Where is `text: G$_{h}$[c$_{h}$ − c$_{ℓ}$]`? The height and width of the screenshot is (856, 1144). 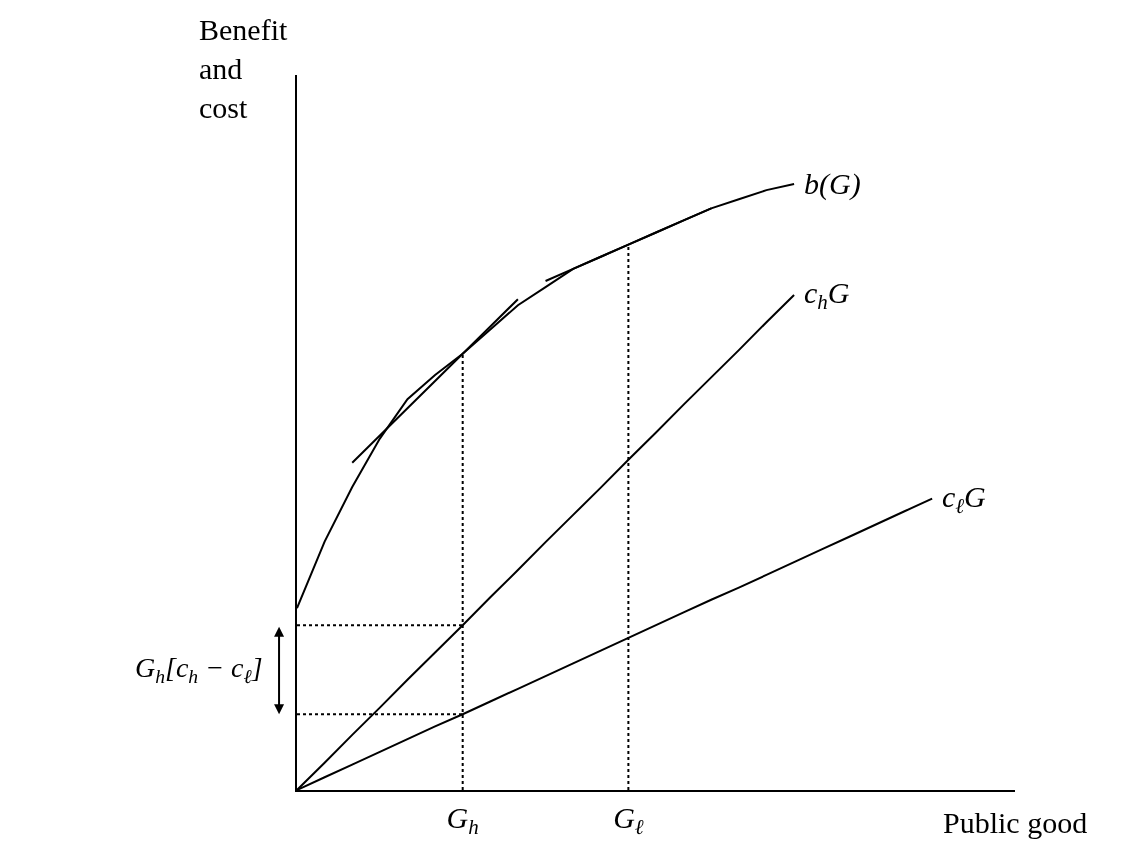 text: G$_{h}$[c$_{h}$ − c$_{ℓ}$] is located at coordinates (199, 669).